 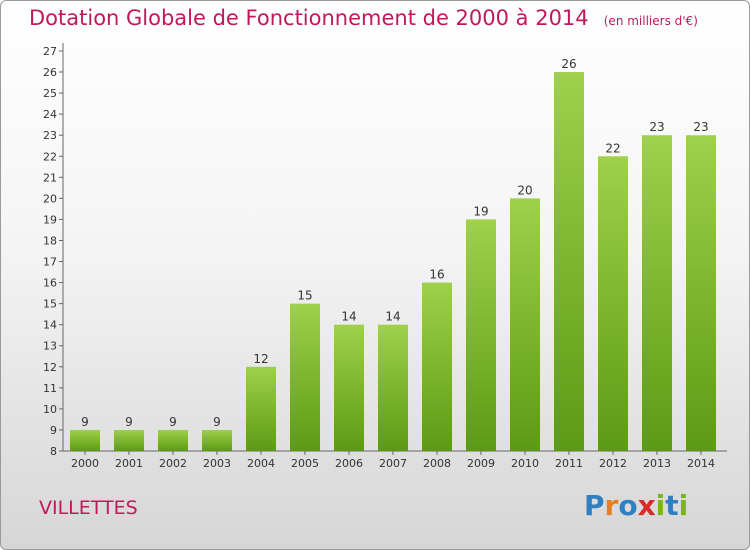 What do you see at coordinates (50, 240) in the screenshot?
I see `y-tick-label: 18` at bounding box center [50, 240].